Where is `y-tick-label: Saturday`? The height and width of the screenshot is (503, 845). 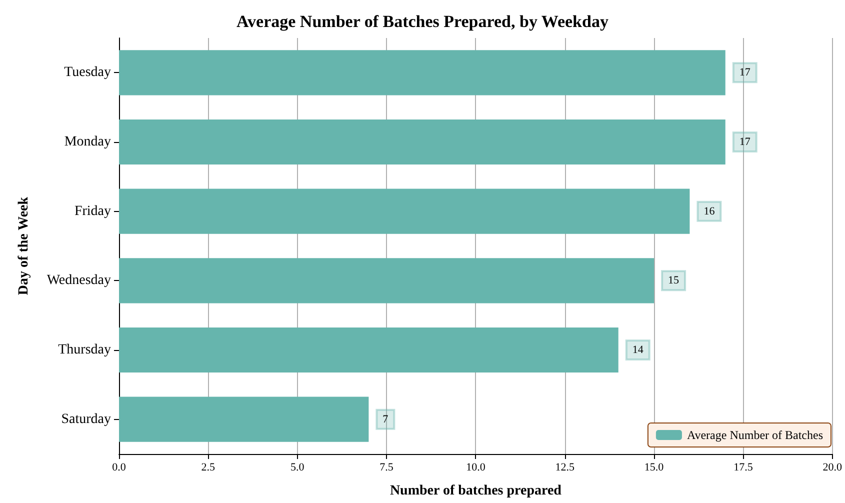
y-tick-label: Saturday is located at coordinates (86, 419).